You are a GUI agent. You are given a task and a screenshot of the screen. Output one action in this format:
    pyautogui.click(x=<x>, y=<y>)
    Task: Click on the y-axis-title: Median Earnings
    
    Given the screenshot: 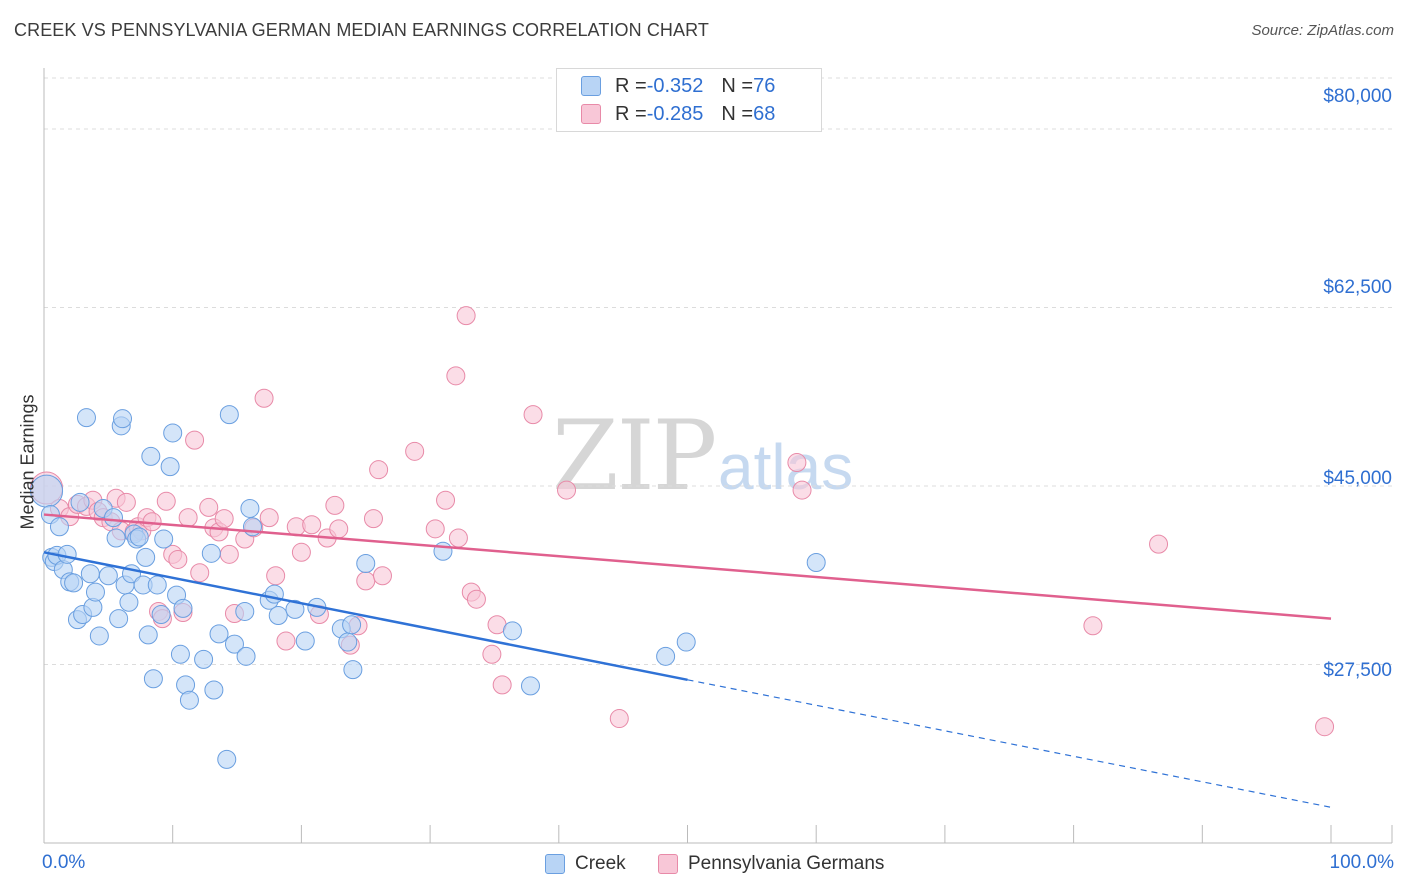 What is the action you would take?
    pyautogui.click(x=27, y=462)
    